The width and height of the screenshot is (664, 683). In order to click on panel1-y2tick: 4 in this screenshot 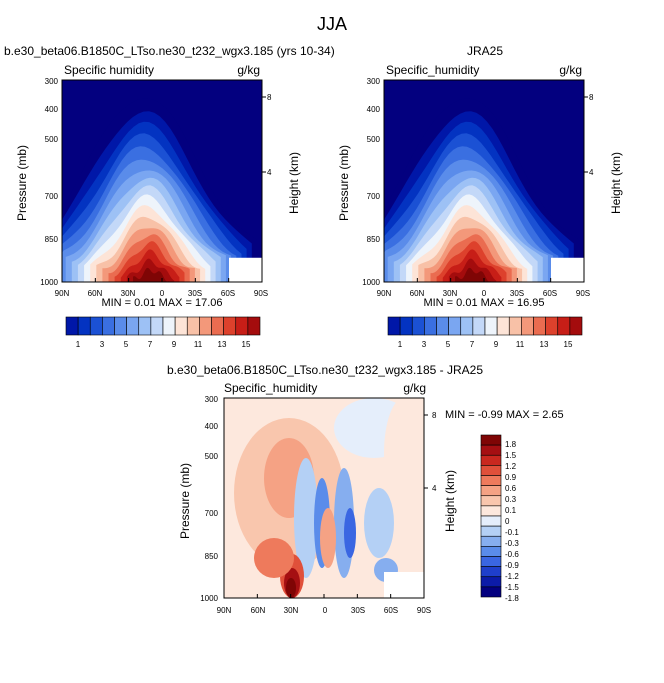, I will do `click(269, 172)`.